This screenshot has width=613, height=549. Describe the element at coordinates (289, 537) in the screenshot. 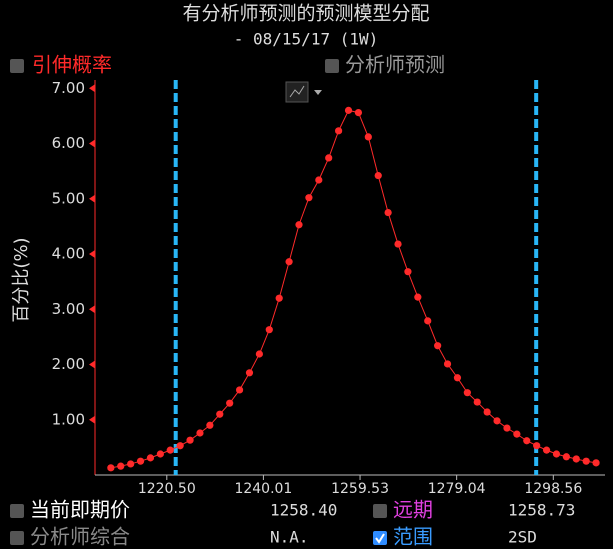

I see `footer-value: N.A.` at that location.